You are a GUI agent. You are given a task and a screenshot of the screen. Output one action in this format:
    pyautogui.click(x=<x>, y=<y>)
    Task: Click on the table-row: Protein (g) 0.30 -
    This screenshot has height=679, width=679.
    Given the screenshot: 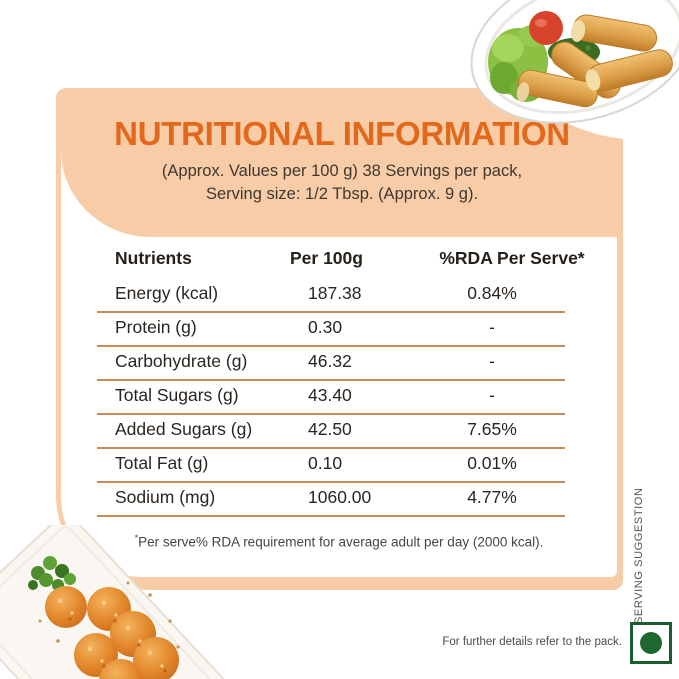 What is the action you would take?
    pyautogui.click(x=331, y=329)
    